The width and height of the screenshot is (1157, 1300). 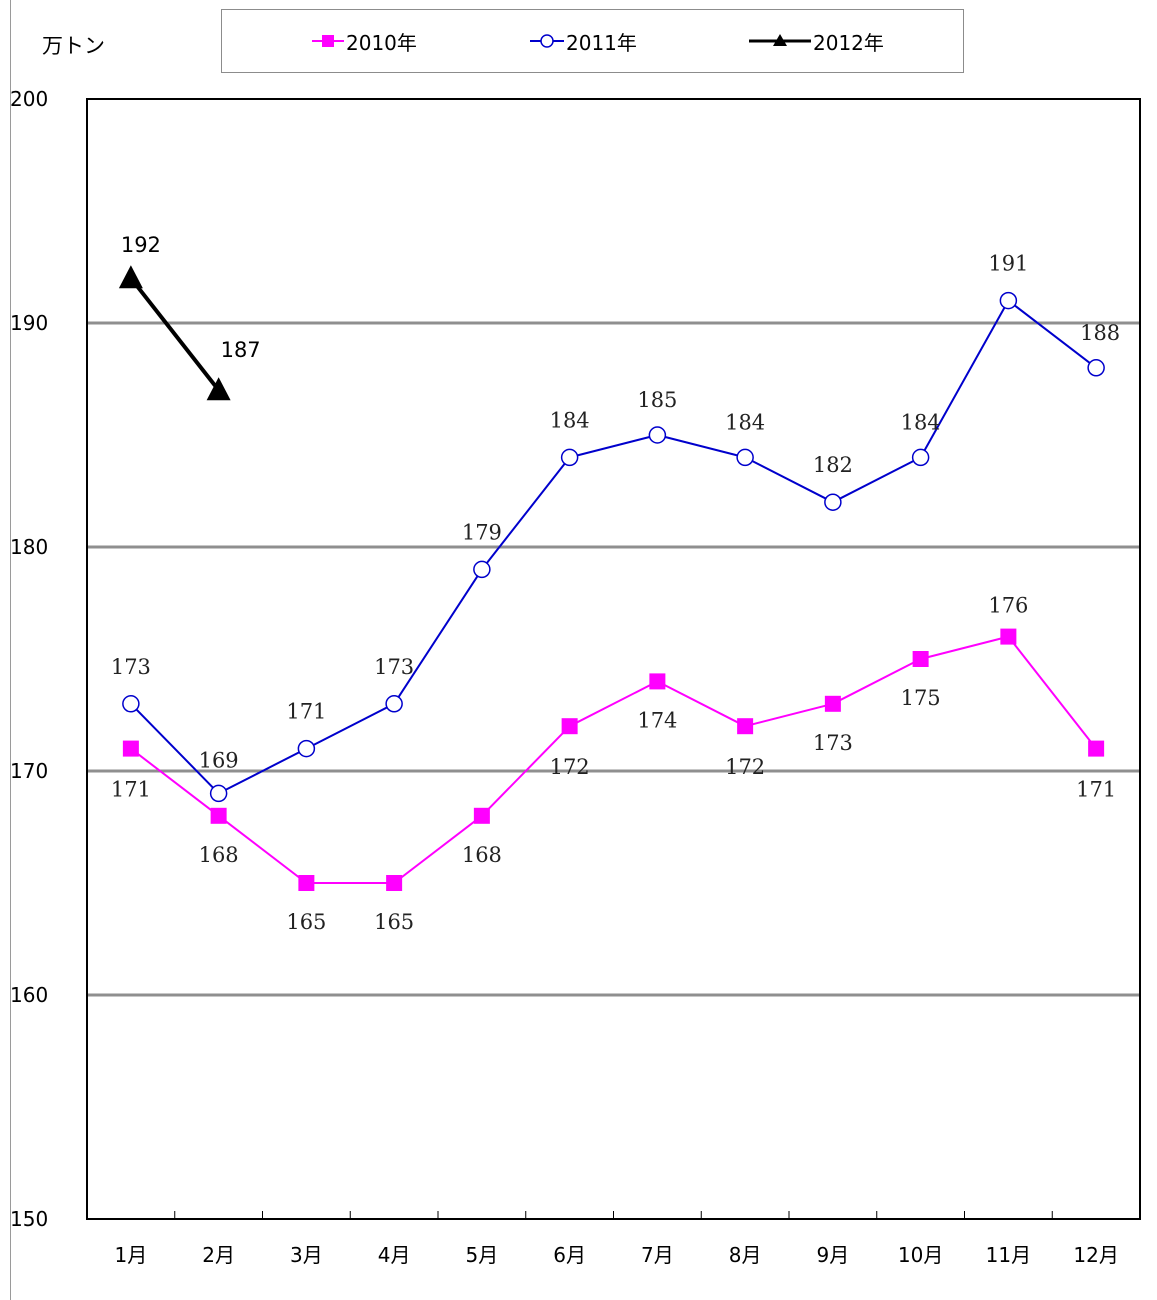 I want to click on y-tick-label: 180, so click(x=29, y=547).